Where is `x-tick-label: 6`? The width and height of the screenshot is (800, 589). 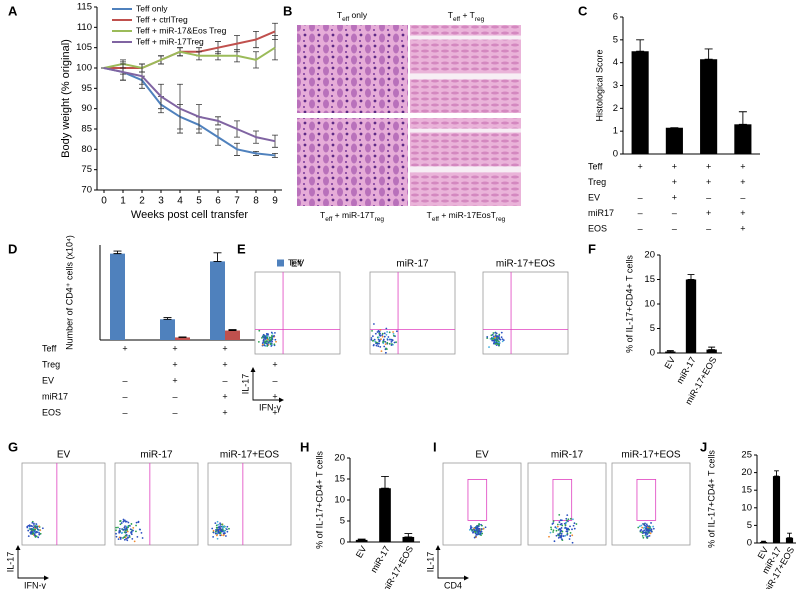
x-tick-label: 6 is located at coordinates (218, 201).